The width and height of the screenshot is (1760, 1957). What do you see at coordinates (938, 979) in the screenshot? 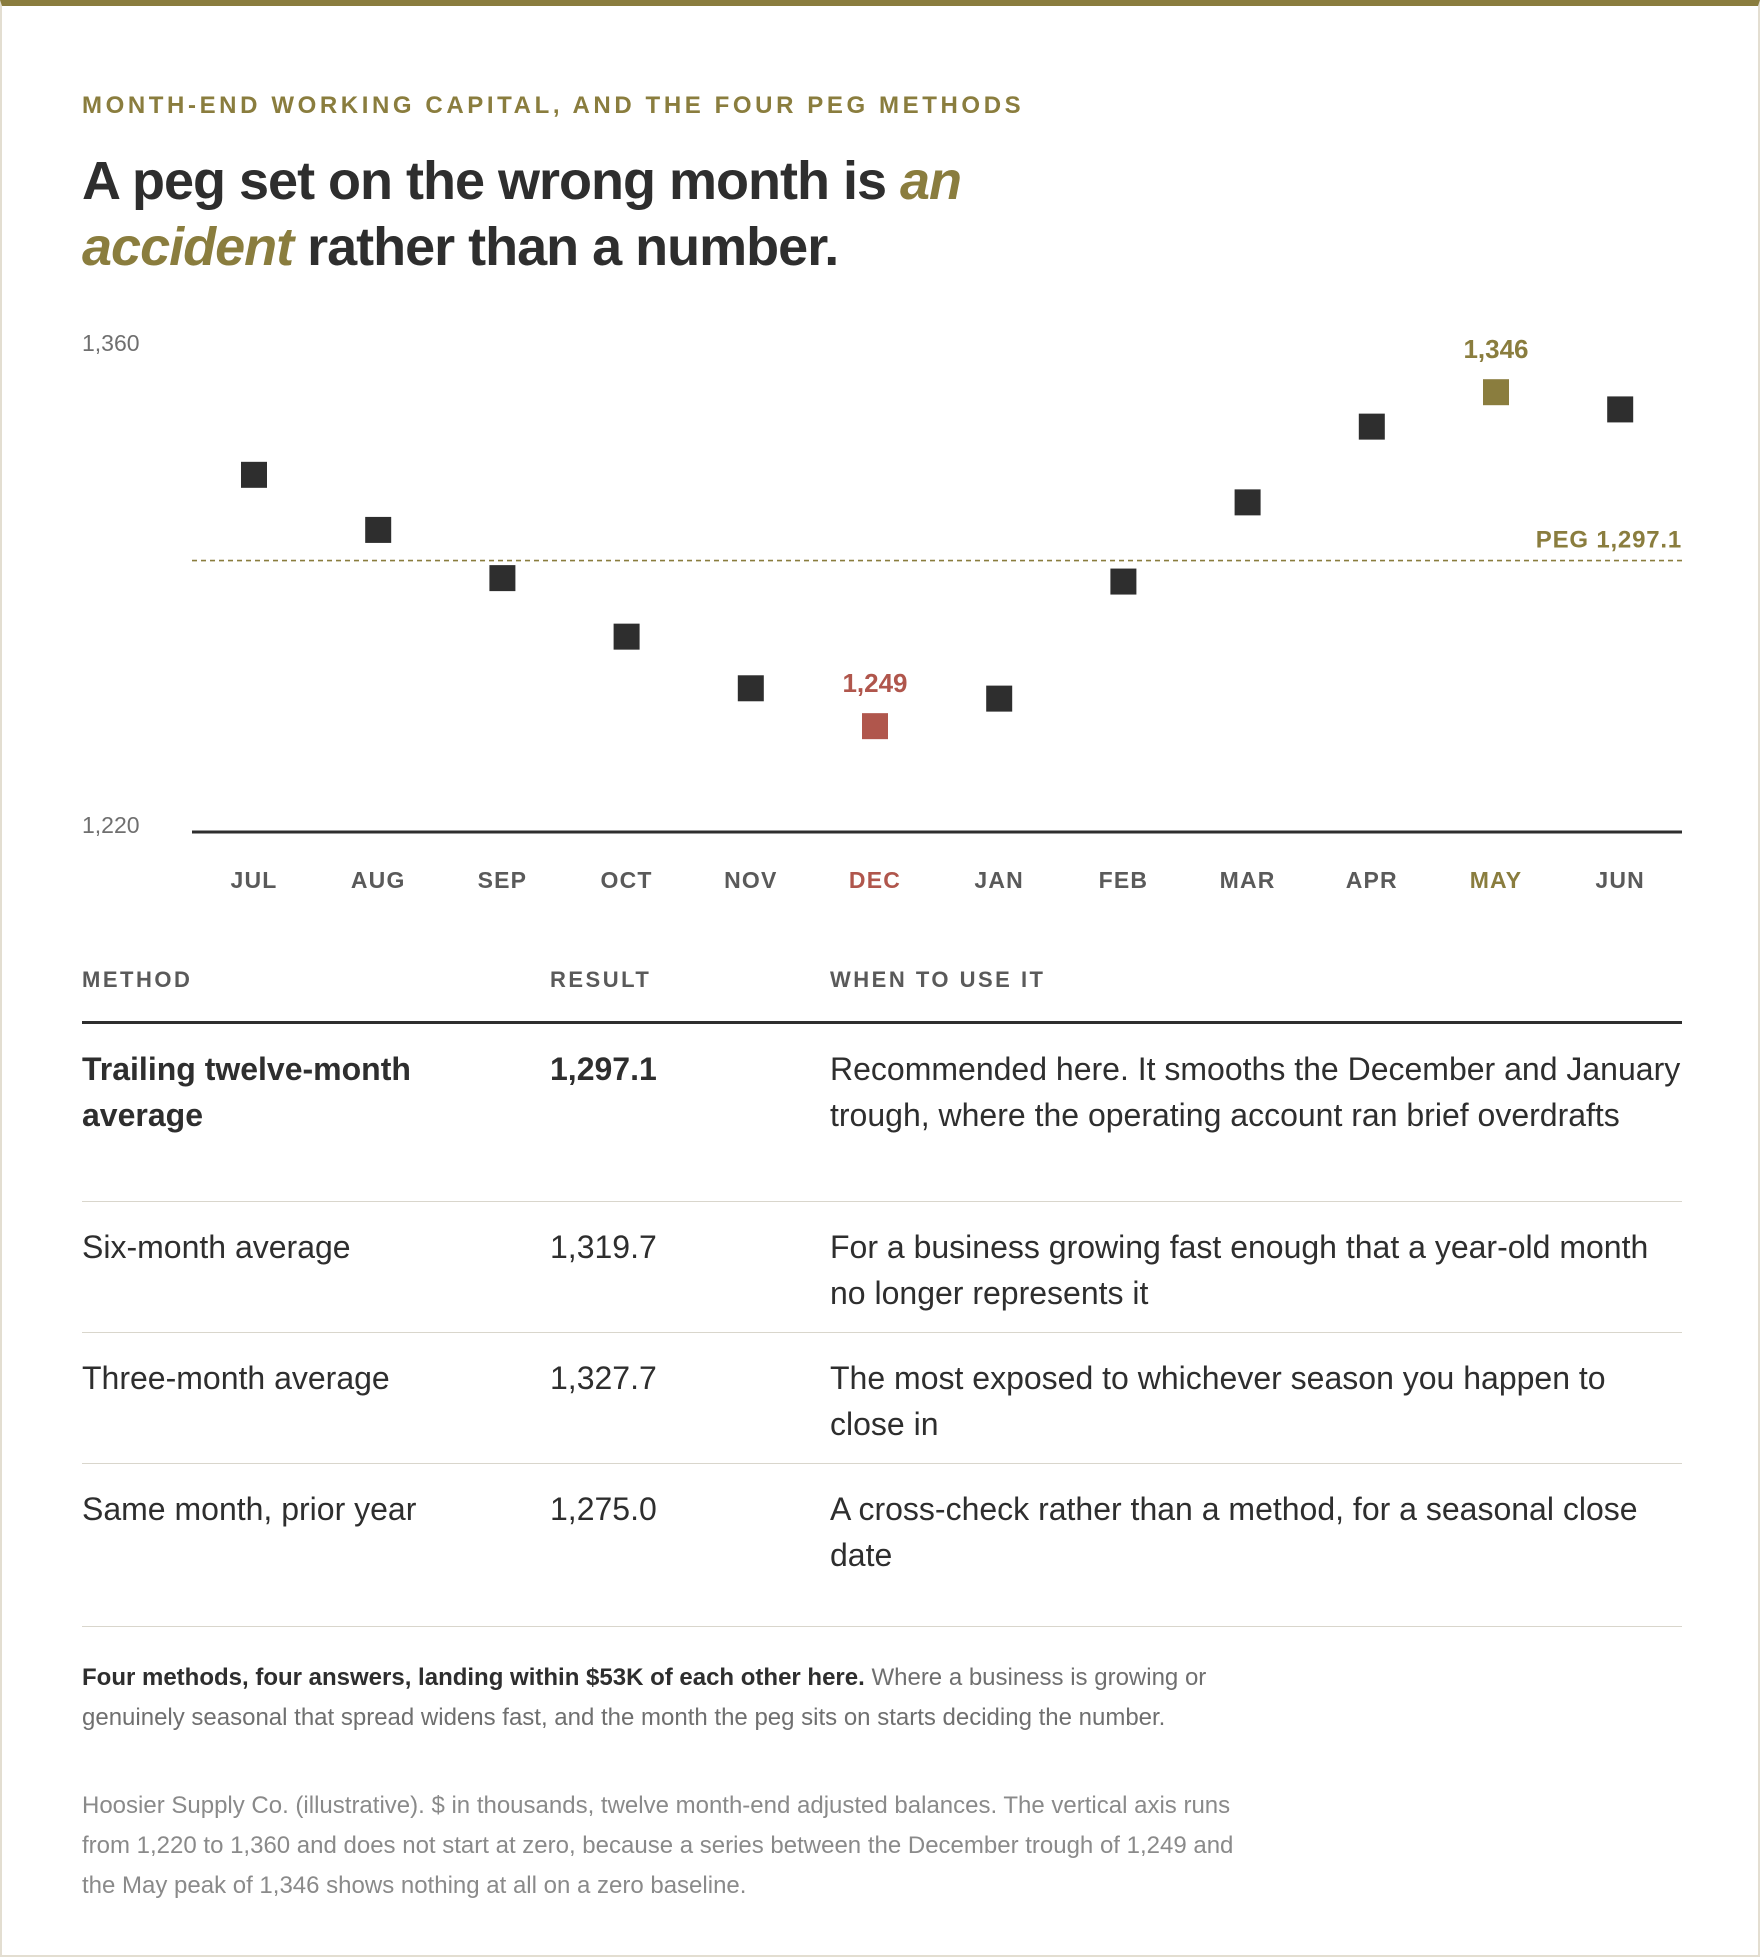
I see `header-when: WHEN TO USE IT` at bounding box center [938, 979].